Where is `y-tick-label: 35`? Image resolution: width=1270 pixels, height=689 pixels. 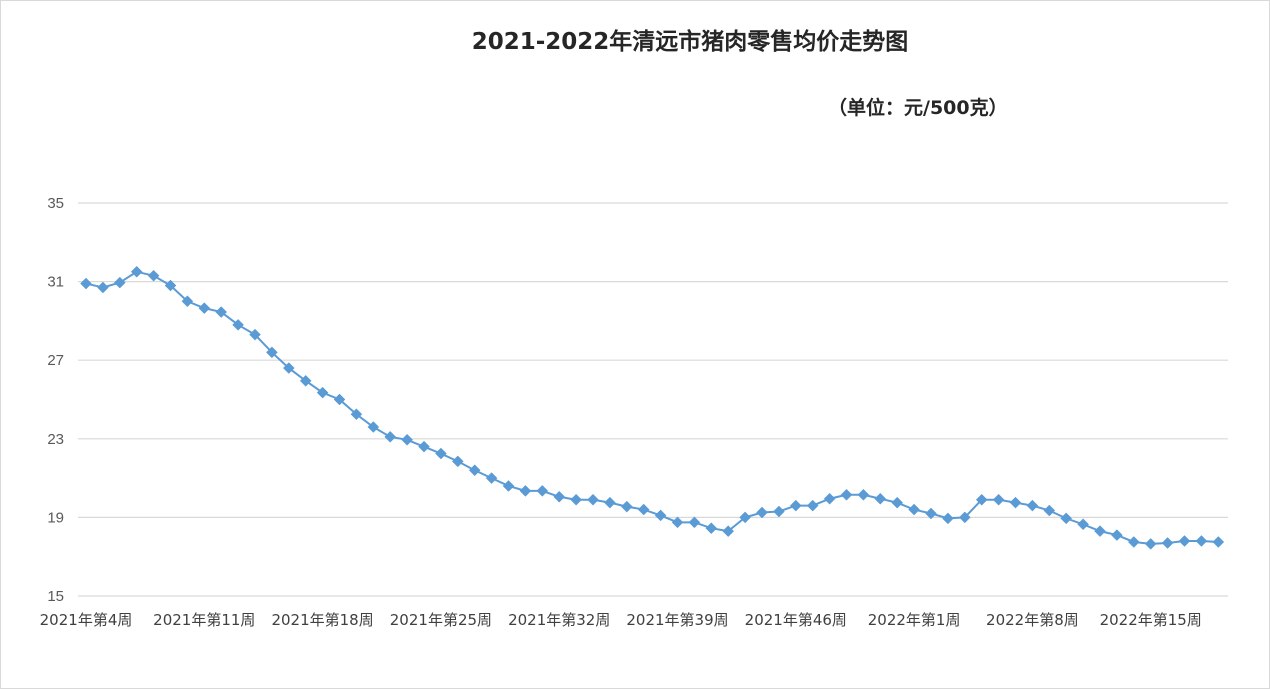 y-tick-label: 35 is located at coordinates (55, 203).